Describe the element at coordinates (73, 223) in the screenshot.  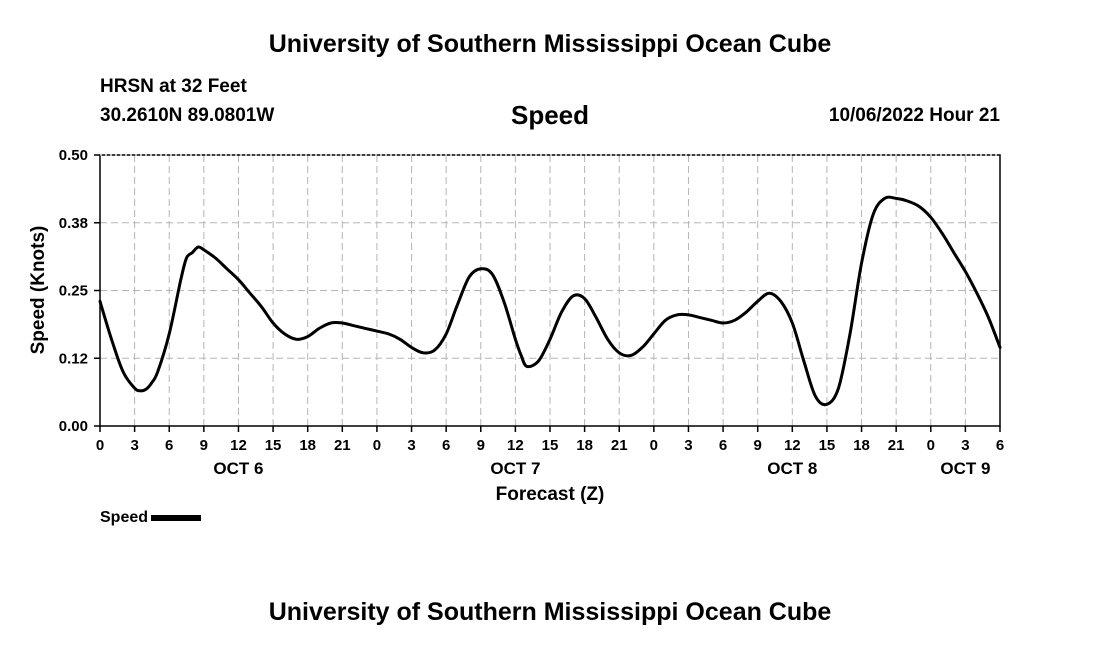
I see `y-tick-label: 0.38` at that location.